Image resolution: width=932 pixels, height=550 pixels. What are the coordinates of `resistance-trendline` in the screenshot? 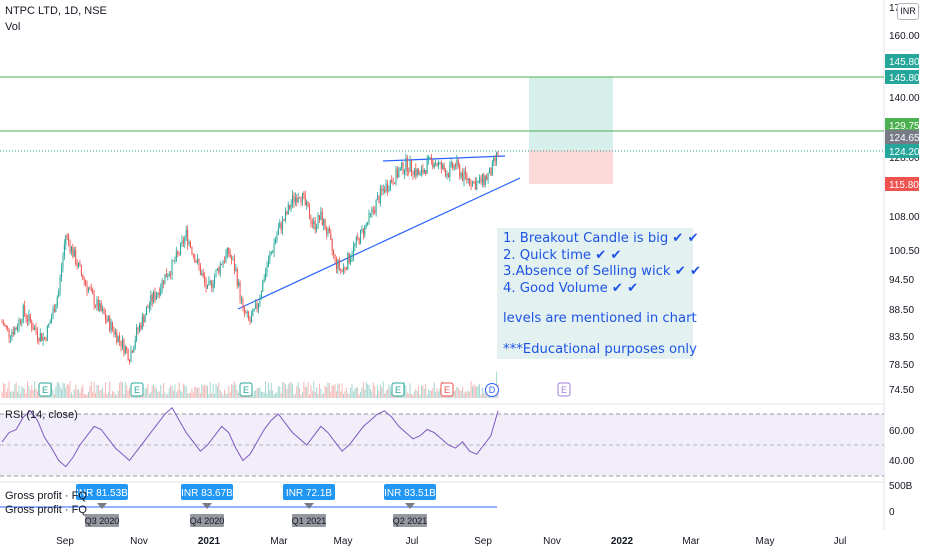 It's located at (444, 158).